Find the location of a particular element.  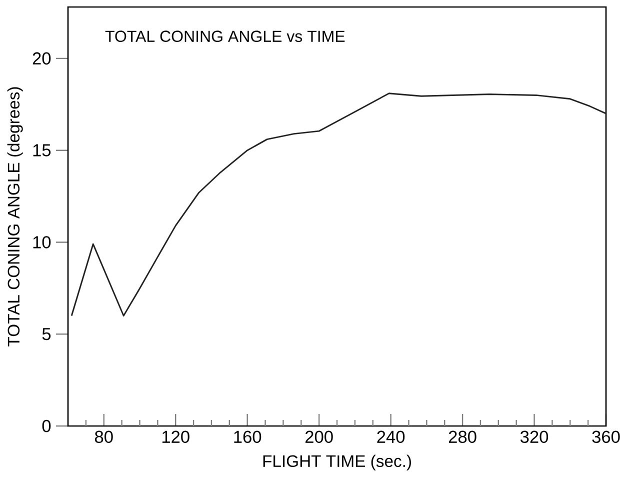

x-tick-label: 240 is located at coordinates (391, 436).